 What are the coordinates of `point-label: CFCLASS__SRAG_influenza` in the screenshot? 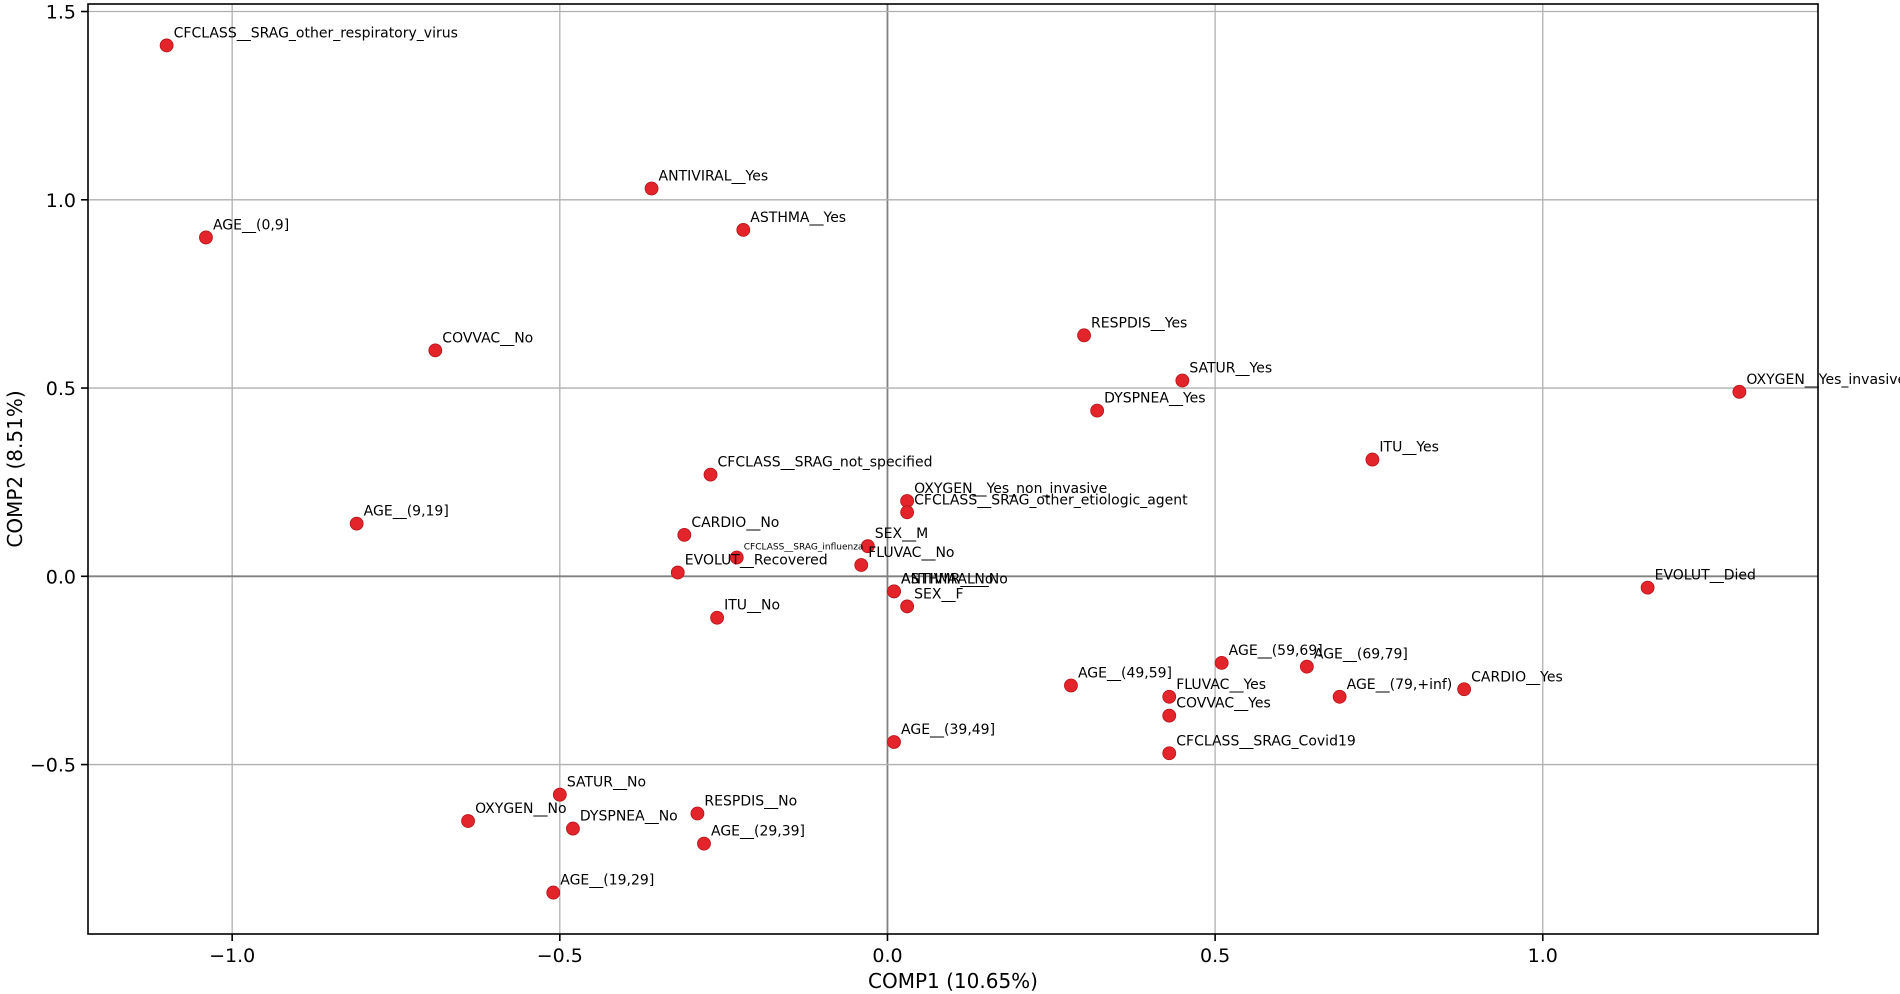 It's located at (804, 547).